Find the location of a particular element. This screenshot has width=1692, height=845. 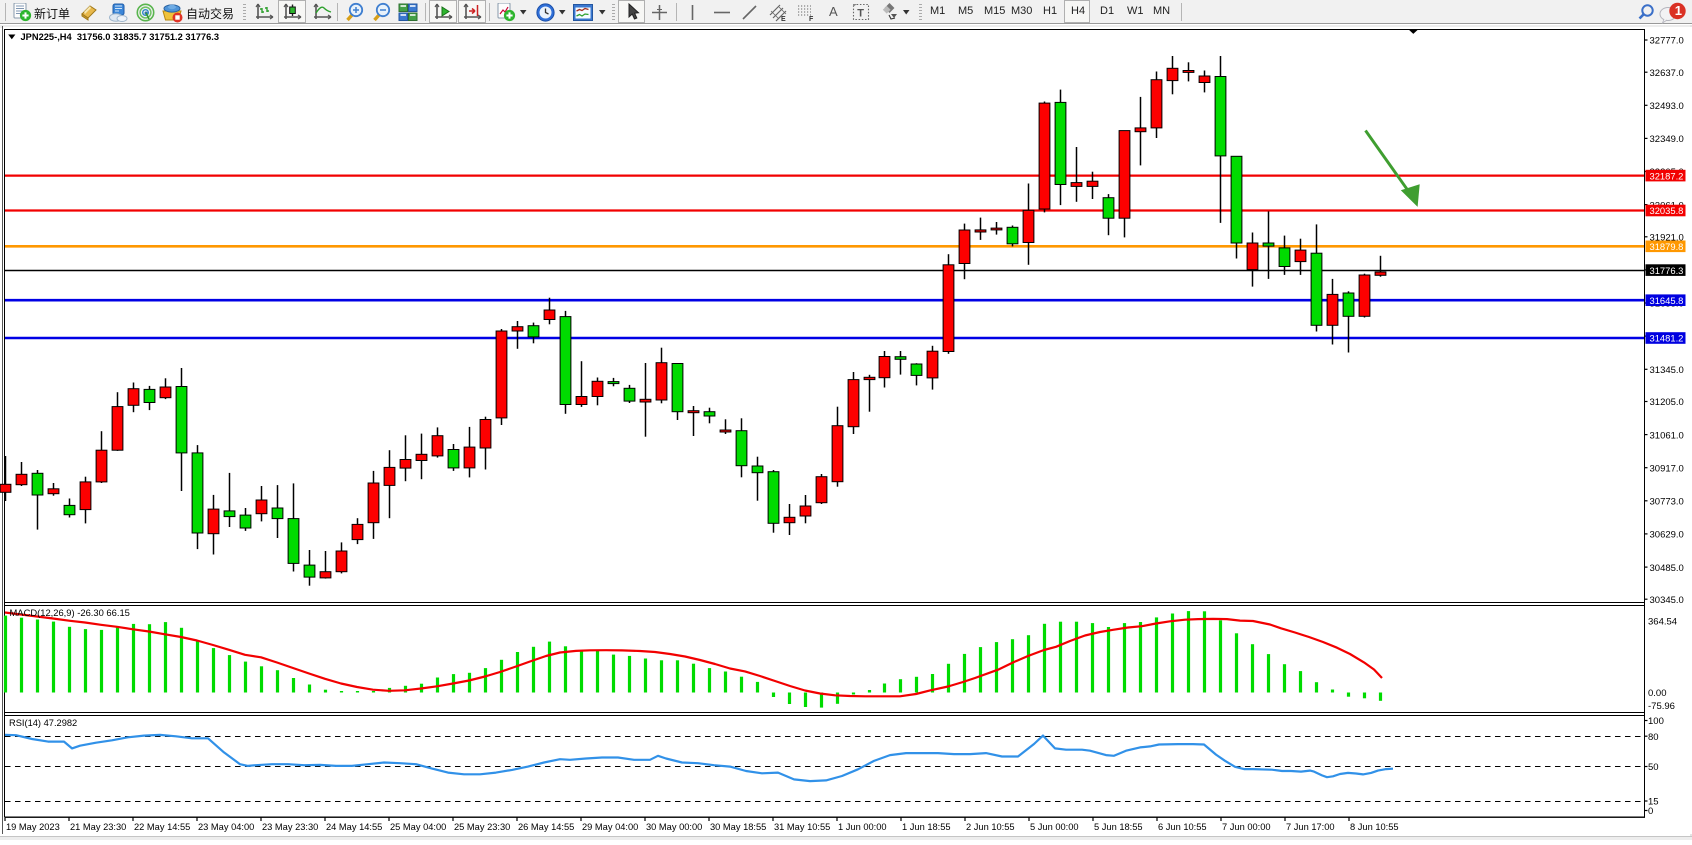

svg-text: MACD(12,26,9) -26.30 66.15 is located at coordinates (70, 612).